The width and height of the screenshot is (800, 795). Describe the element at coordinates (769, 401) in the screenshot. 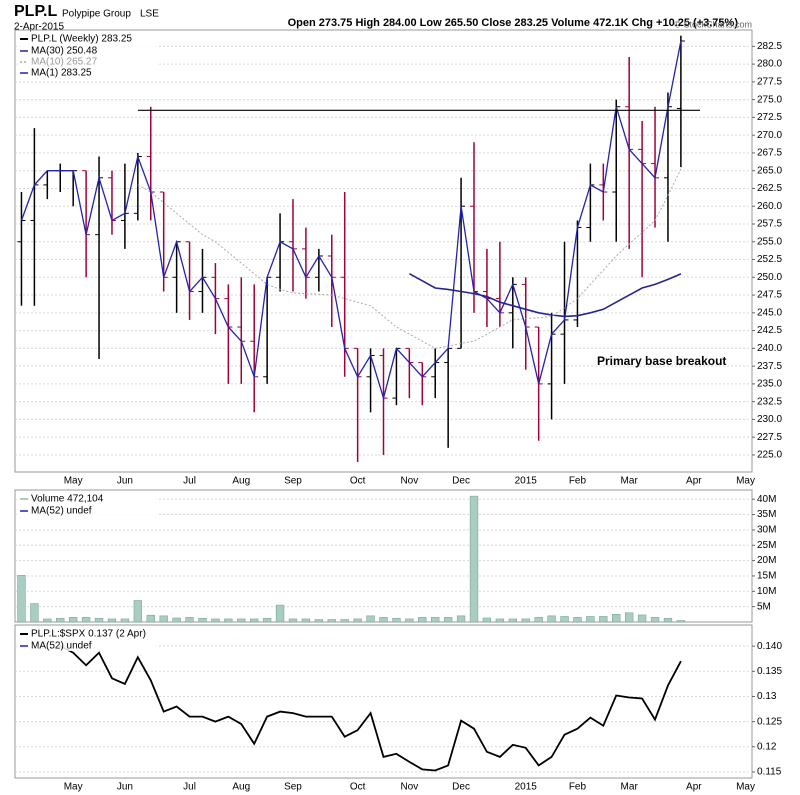

I see `y-tick-label: 232.5` at that location.